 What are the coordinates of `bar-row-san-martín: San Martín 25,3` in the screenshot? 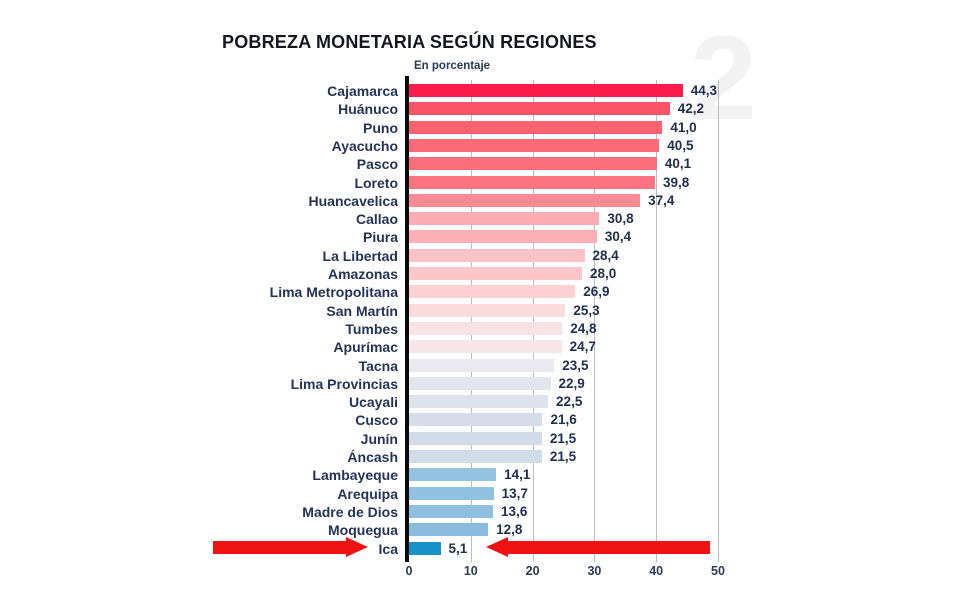 It's located at (490, 310).